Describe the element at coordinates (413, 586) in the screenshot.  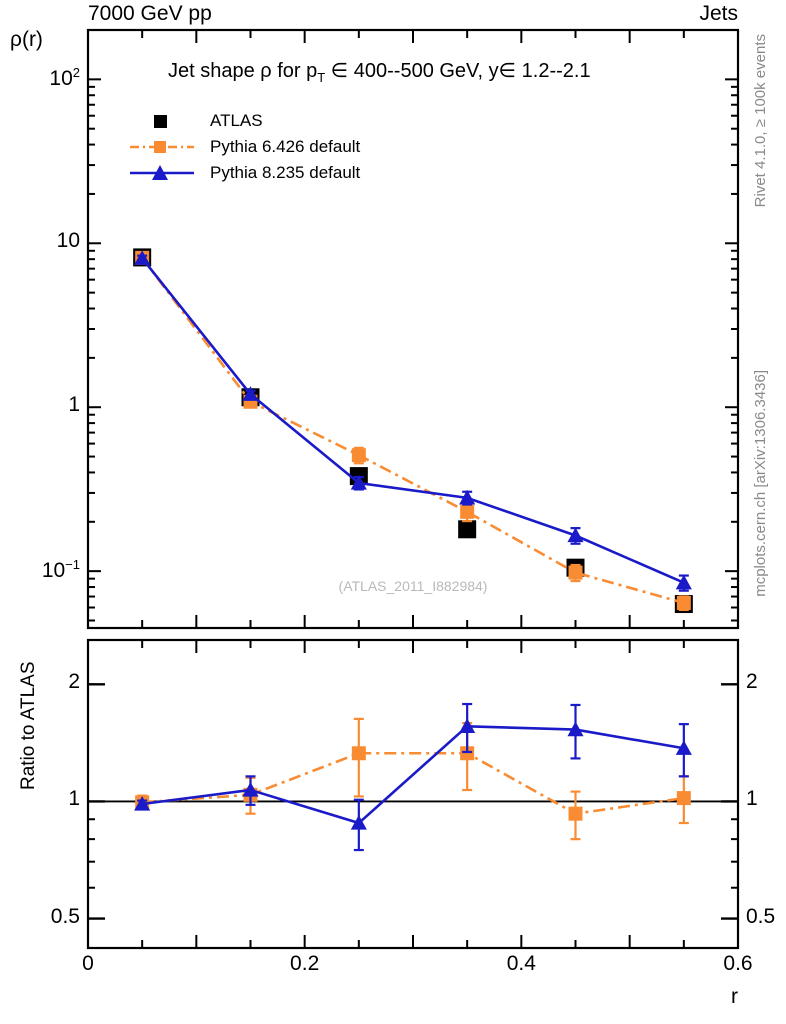
I see `analysis-id-watermark: (ATLAS_2011_I882984)` at that location.